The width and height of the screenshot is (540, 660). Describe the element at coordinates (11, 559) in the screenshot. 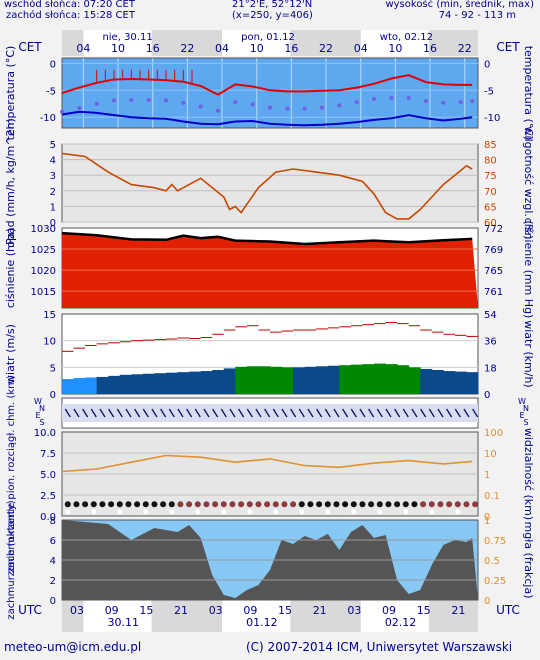

I see `y-axis-label-left: zachmurzenie (oktanty)` at that location.